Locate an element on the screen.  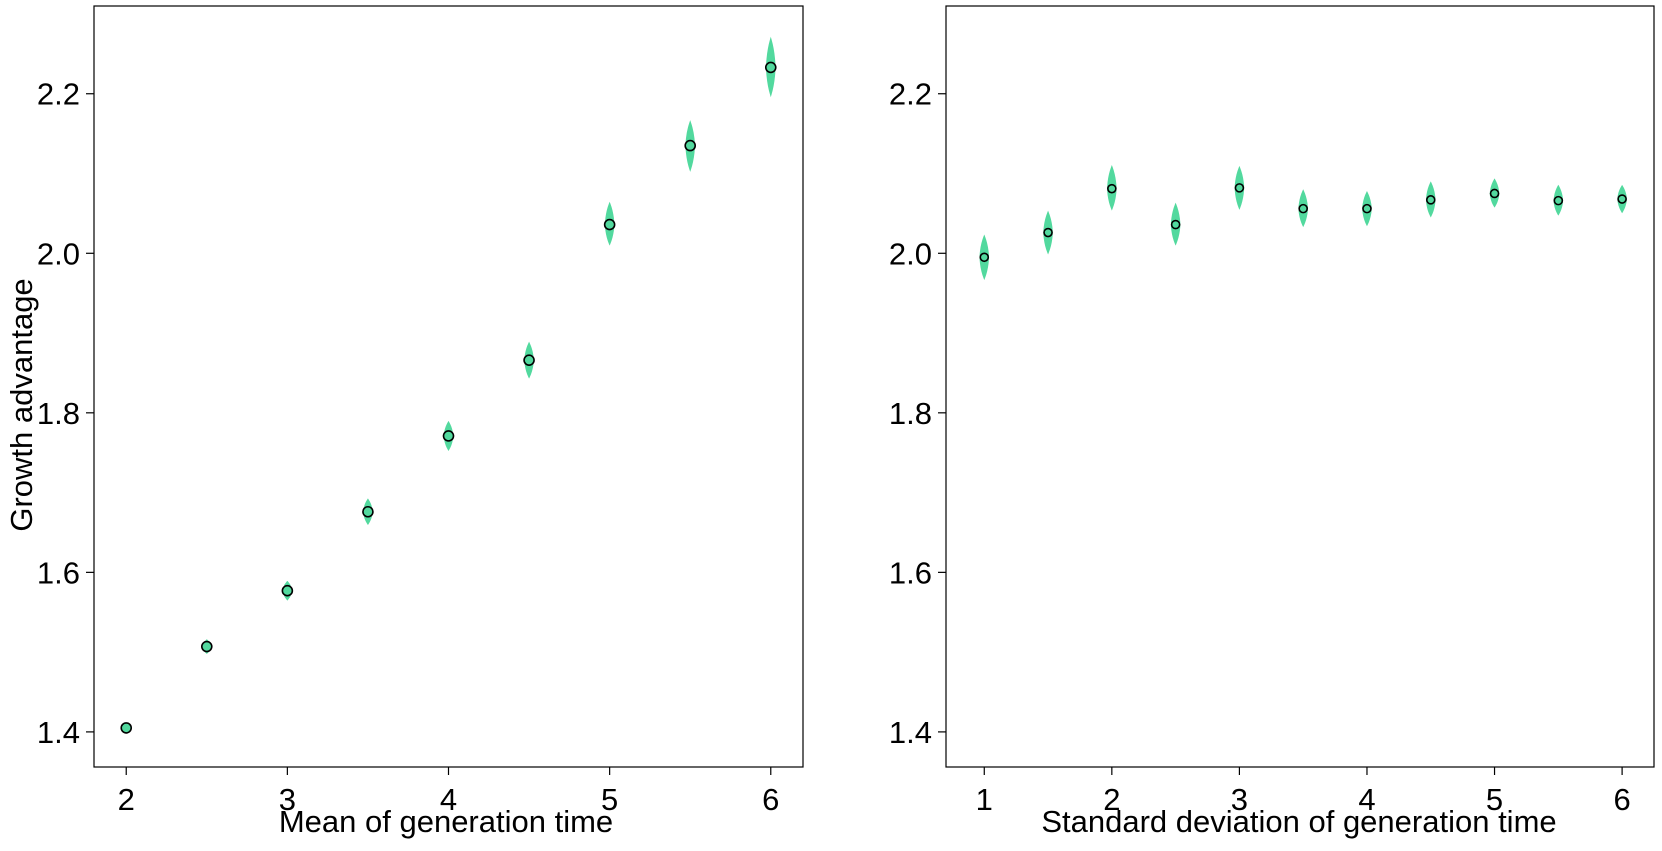
y-axis-label: Growth advantage is located at coordinates (21, 404).